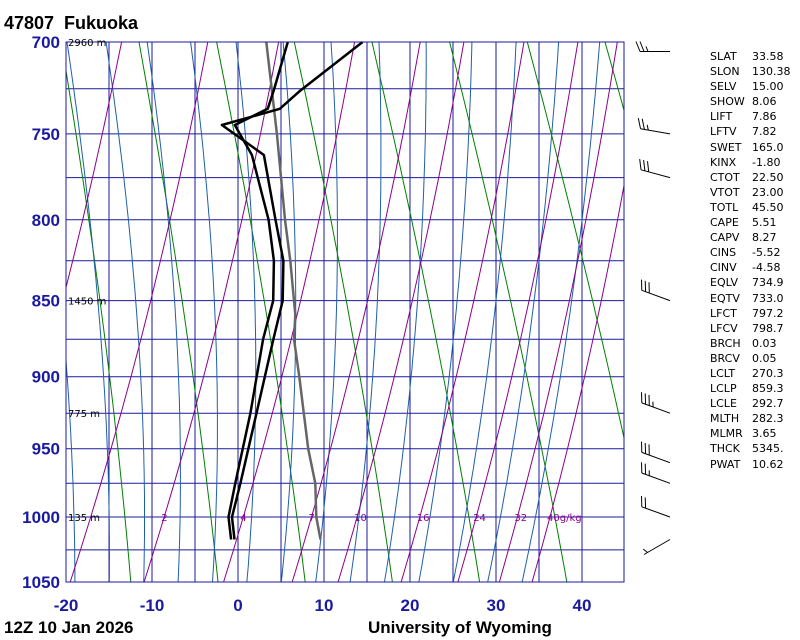 Image resolution: width=800 pixels, height=640 pixels. What do you see at coordinates (371, 518) in the screenshot?
I see `mixing-ratio-labels: 2 4 7 10 16 24 32 40g/kg` at bounding box center [371, 518].